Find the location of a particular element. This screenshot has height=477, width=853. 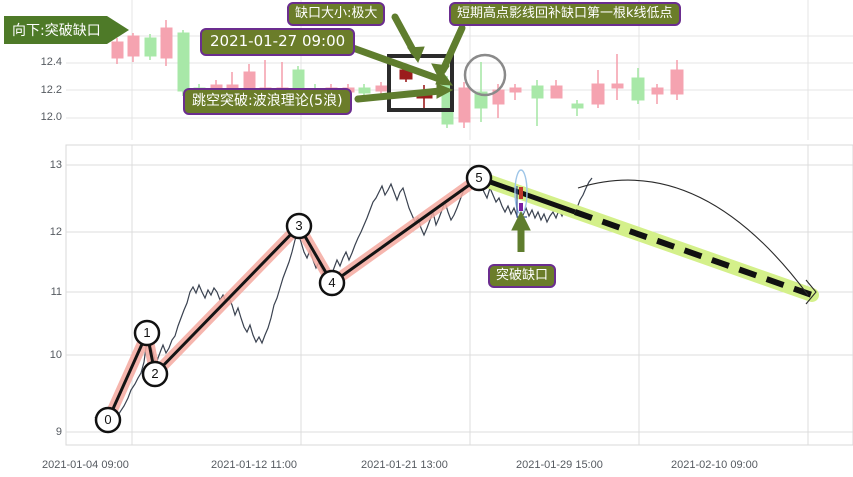

projection-arc is located at coordinates (693, 237).